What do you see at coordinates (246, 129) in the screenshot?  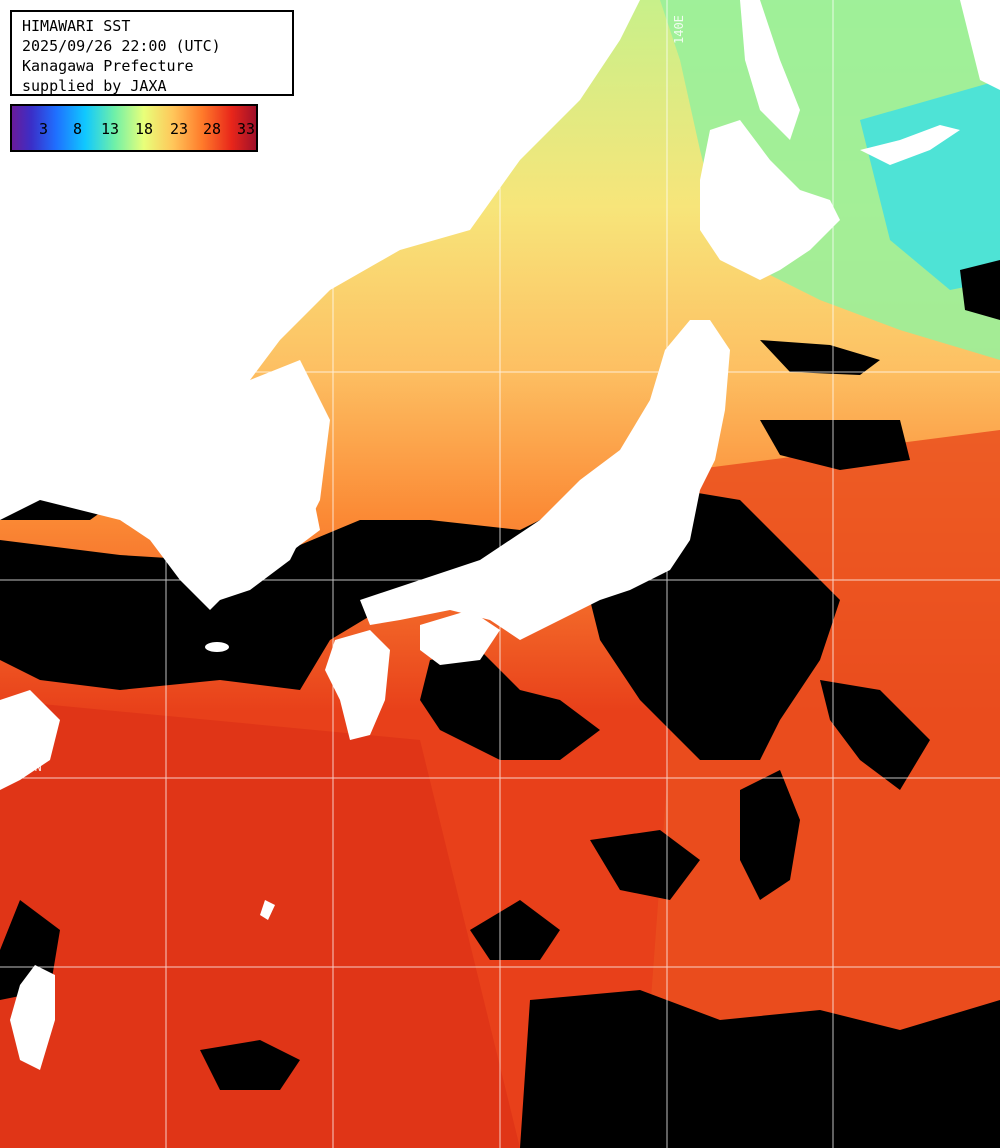 I see `legend-tick: 33` at bounding box center [246, 129].